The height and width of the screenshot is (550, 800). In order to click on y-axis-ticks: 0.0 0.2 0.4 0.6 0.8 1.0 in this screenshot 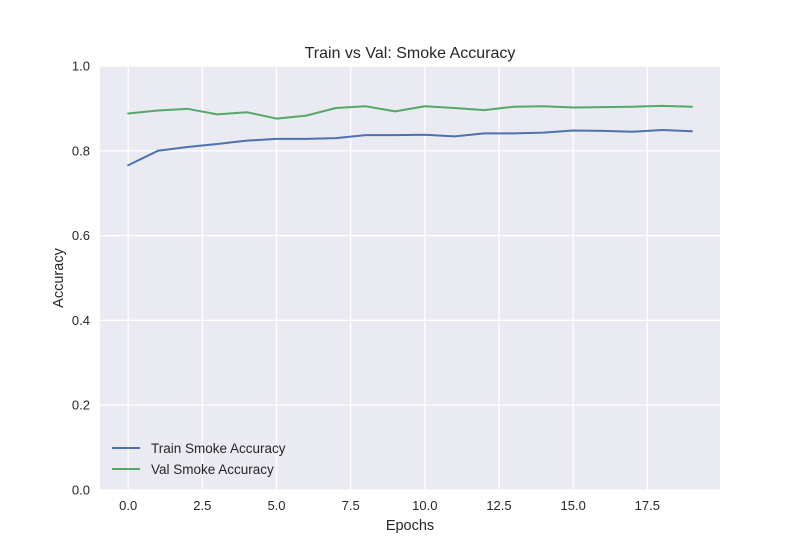, I will do `click(81, 278)`.